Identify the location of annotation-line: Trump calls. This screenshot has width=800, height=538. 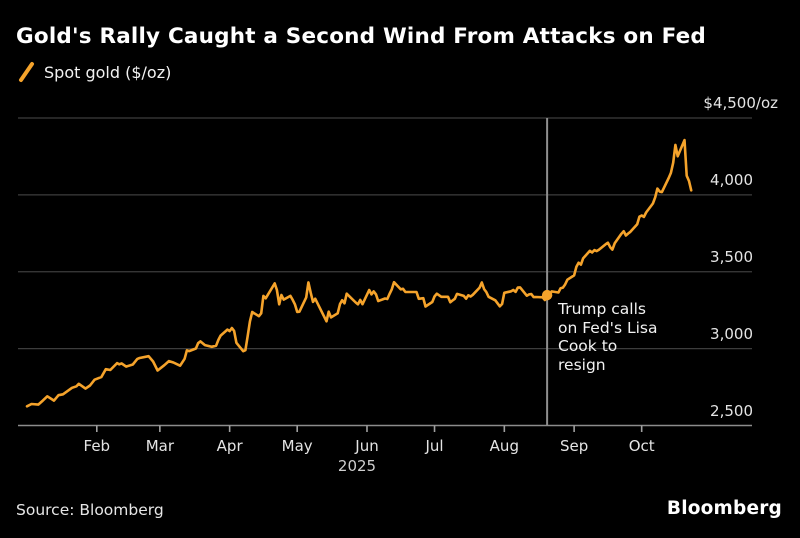
(602, 309).